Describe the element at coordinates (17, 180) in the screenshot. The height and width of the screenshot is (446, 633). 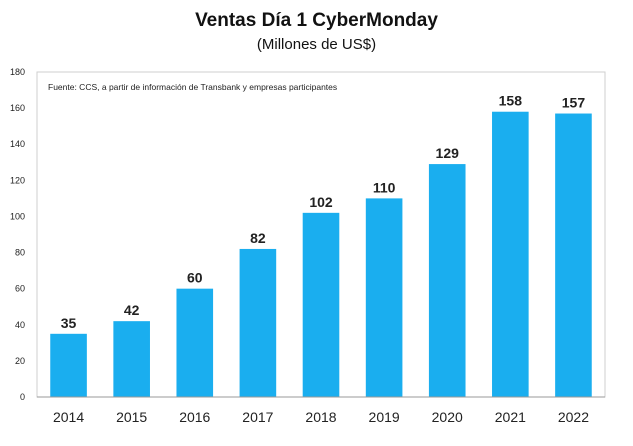
I see `y-tick-label: 120` at that location.